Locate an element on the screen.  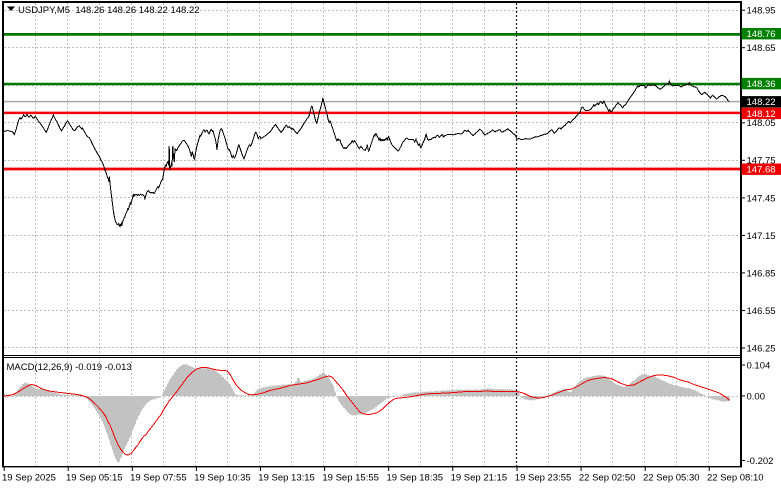
svg-text: 148.05 is located at coordinates (761, 123).